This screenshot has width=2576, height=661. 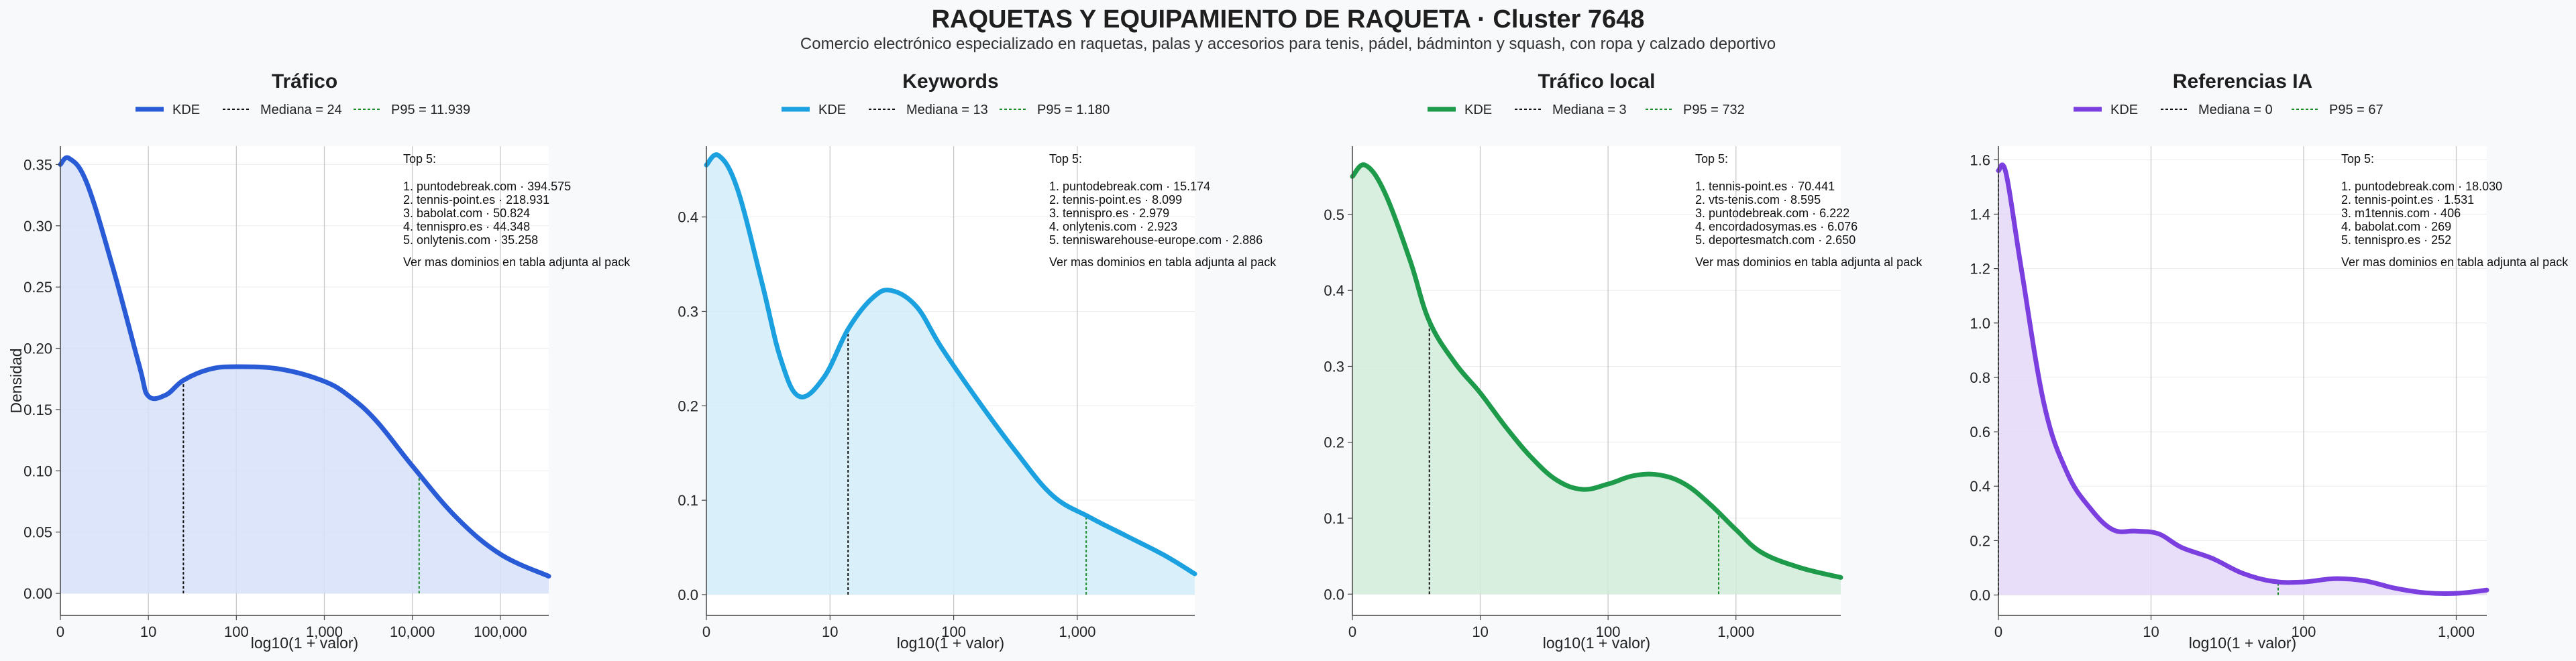 What do you see at coordinates (1980, 269) in the screenshot?
I see `y-tick-label: 1.2` at bounding box center [1980, 269].